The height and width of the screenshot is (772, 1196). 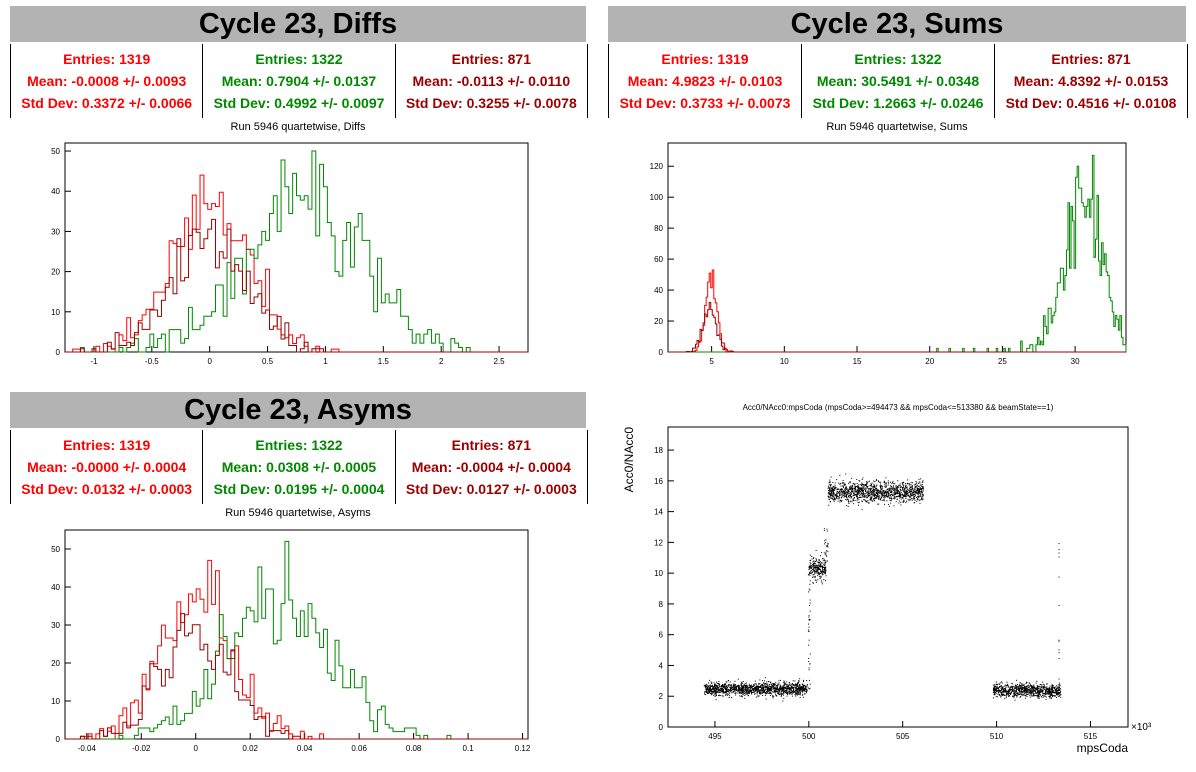 I want to click on asyms-x-tick-label: 0.12, so click(x=523, y=748).